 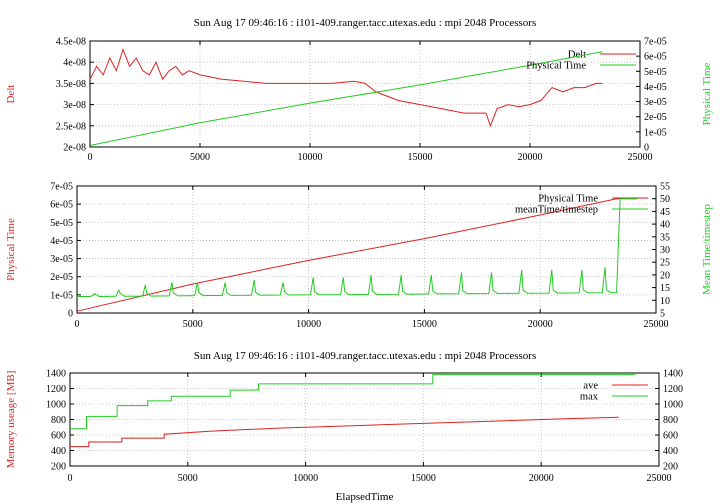 I want to click on y2-tick-label: 4e-05, so click(x=655, y=87).